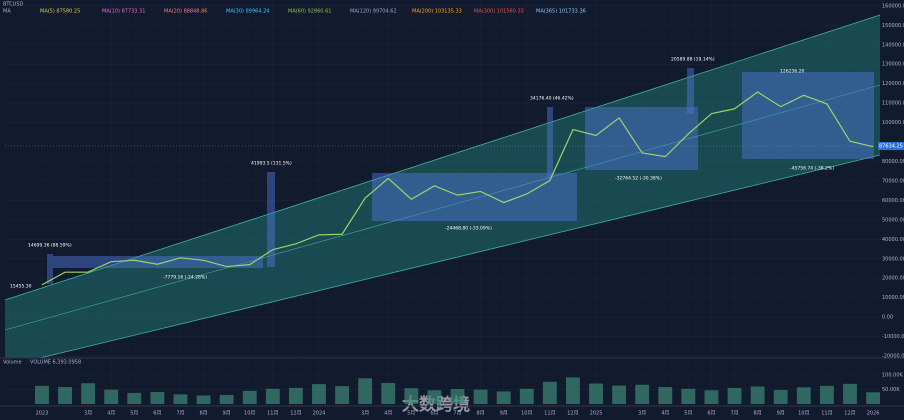 The height and width of the screenshot is (420, 904). Describe the element at coordinates (437, 12) in the screenshot. I see `ma-label: MA(200) 103135.33` at that location.